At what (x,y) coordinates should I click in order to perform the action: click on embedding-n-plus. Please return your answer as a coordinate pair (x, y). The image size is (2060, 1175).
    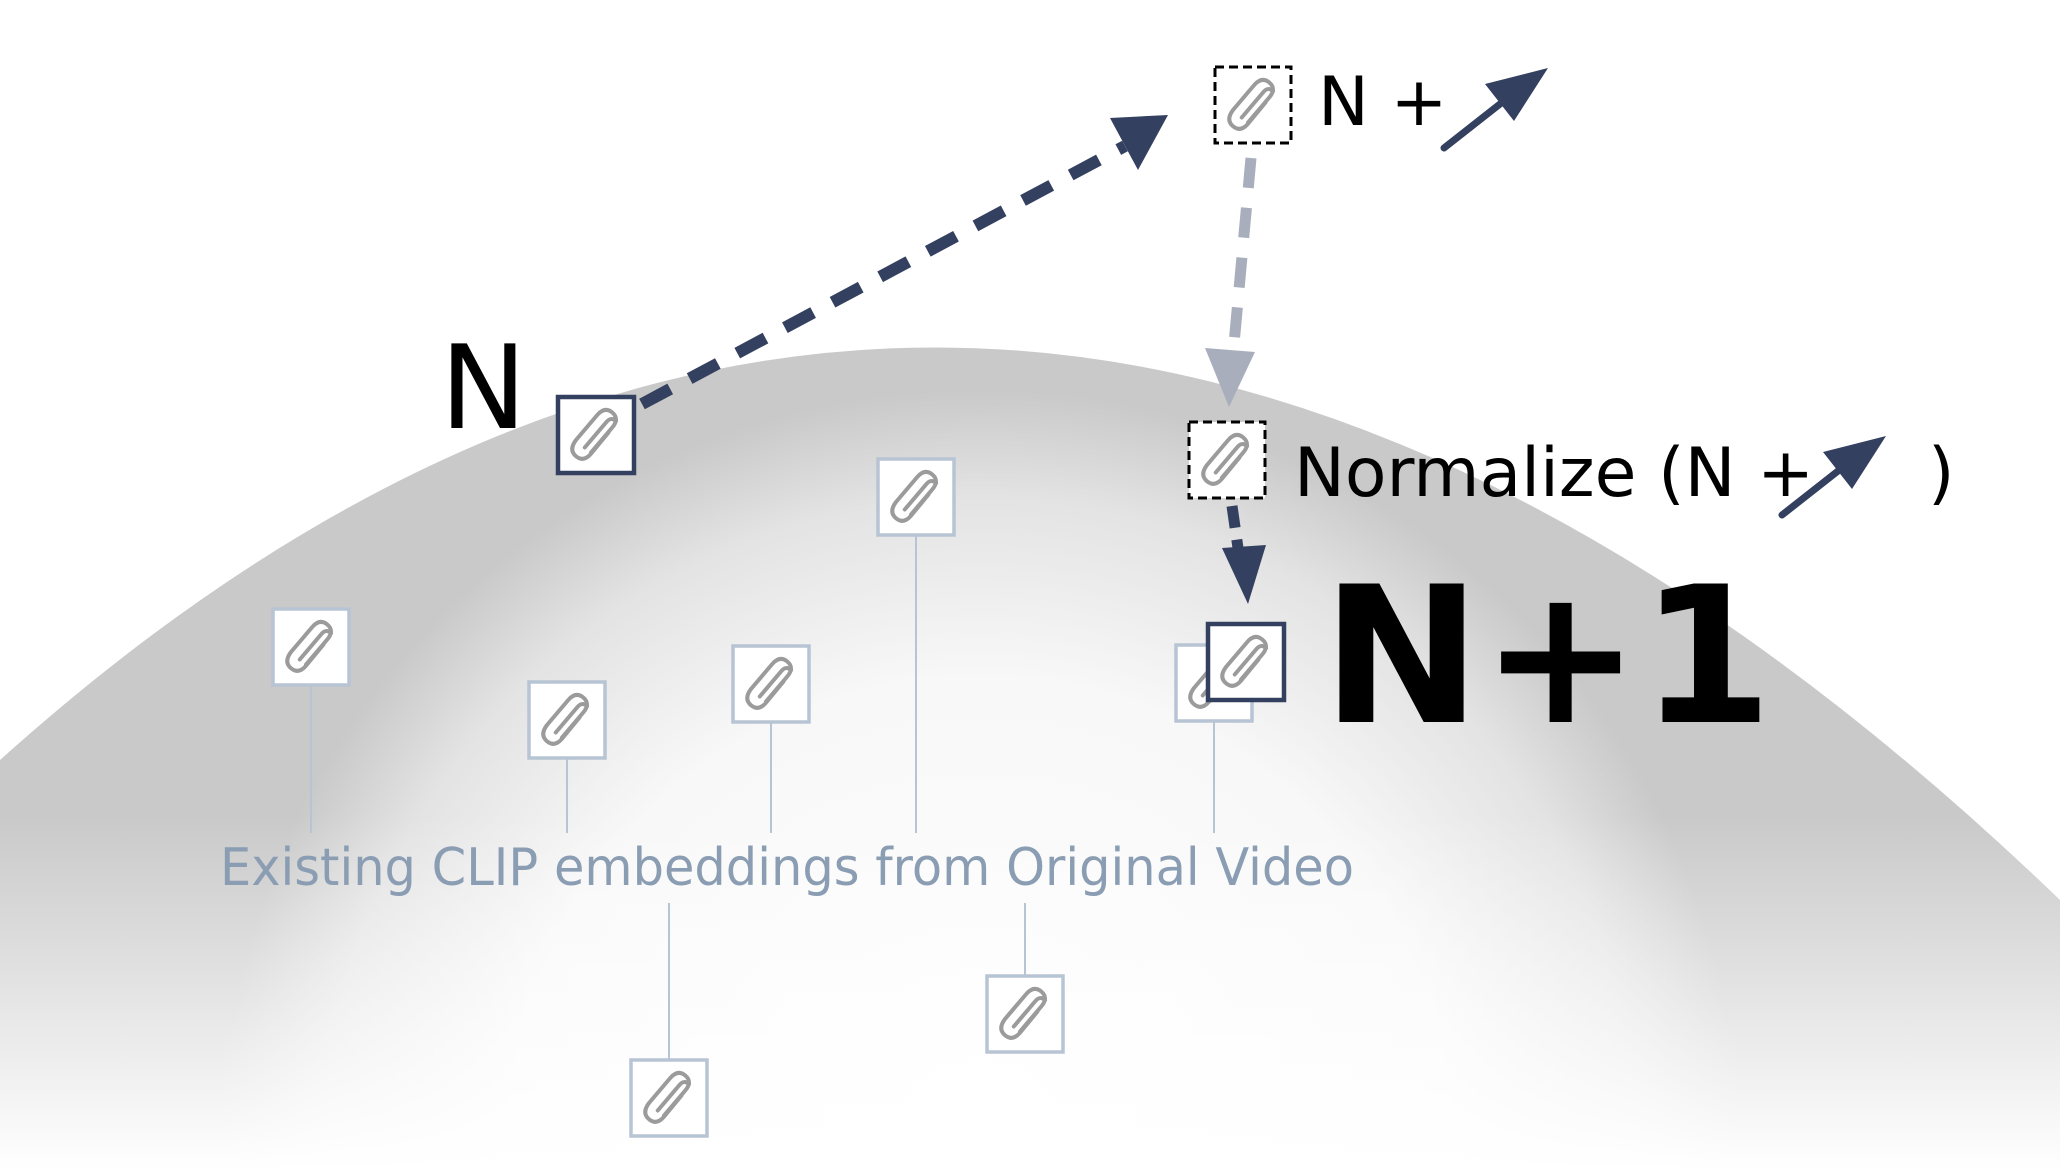
    Looking at the image, I should click on (1253, 105).